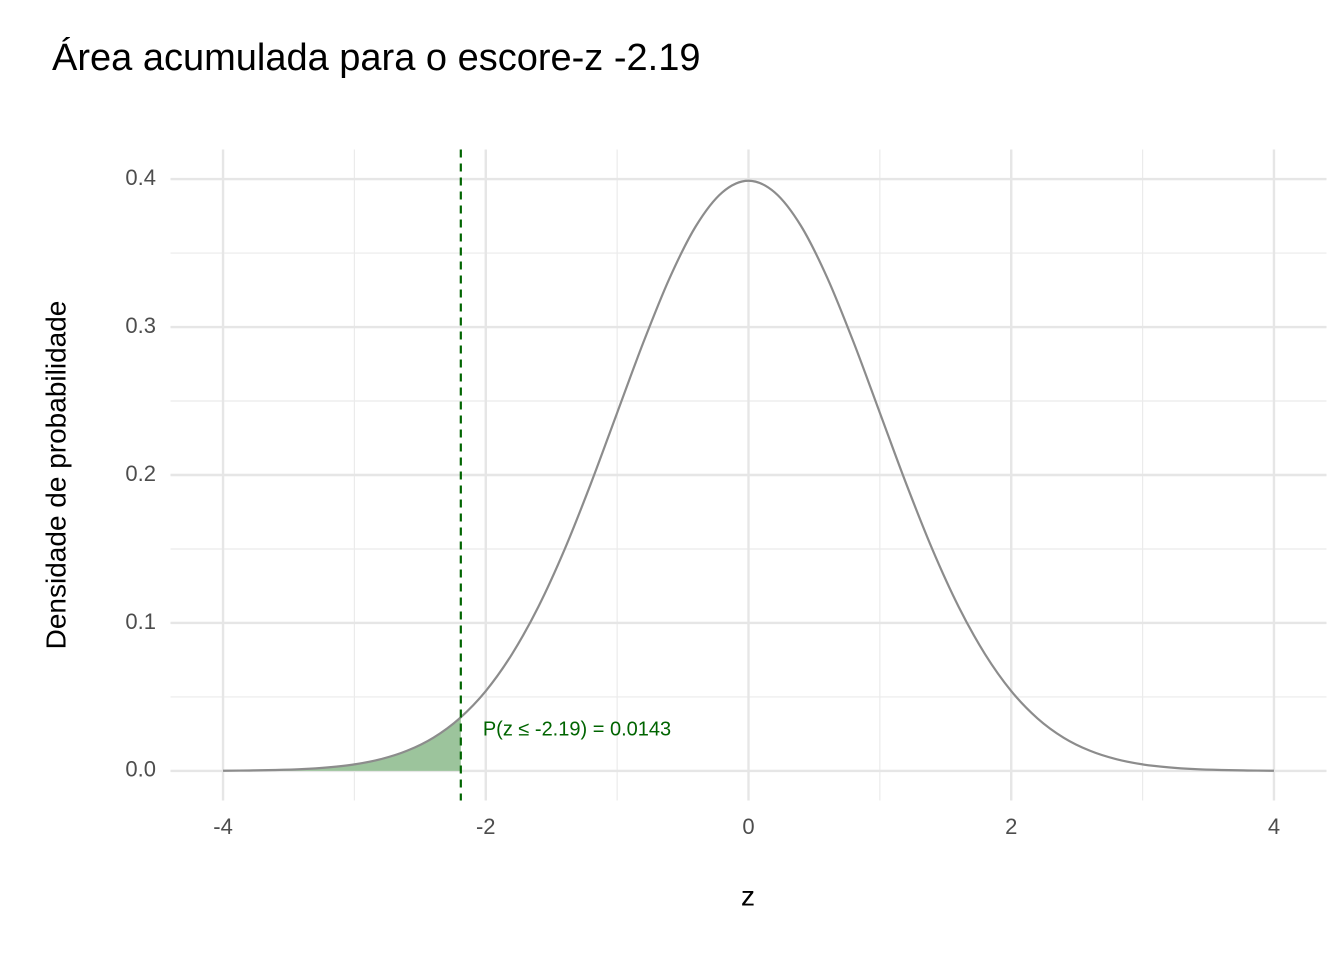 The width and height of the screenshot is (1344, 960). Describe the element at coordinates (486, 826) in the screenshot. I see `x-tick-label: -2` at that location.